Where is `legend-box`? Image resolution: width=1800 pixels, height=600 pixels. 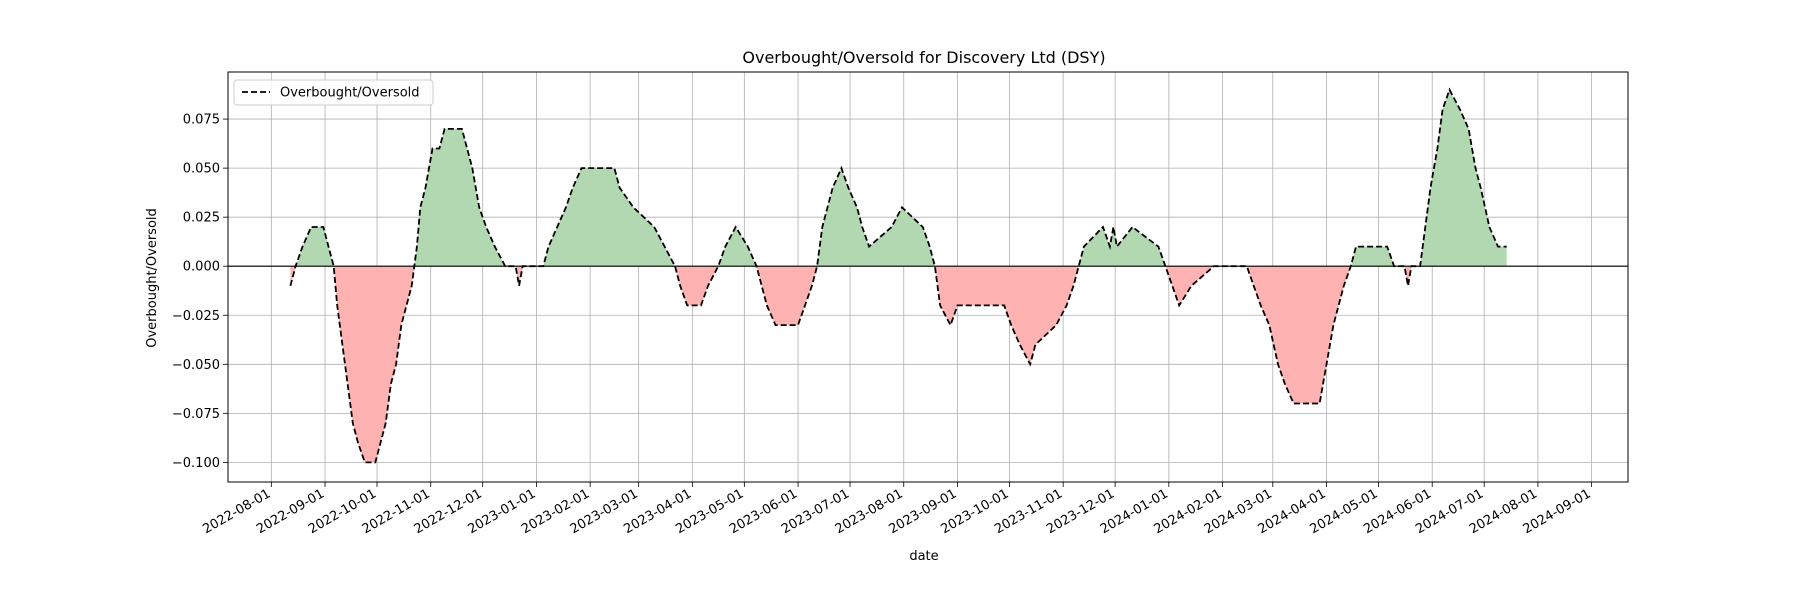
legend-box is located at coordinates (333, 92).